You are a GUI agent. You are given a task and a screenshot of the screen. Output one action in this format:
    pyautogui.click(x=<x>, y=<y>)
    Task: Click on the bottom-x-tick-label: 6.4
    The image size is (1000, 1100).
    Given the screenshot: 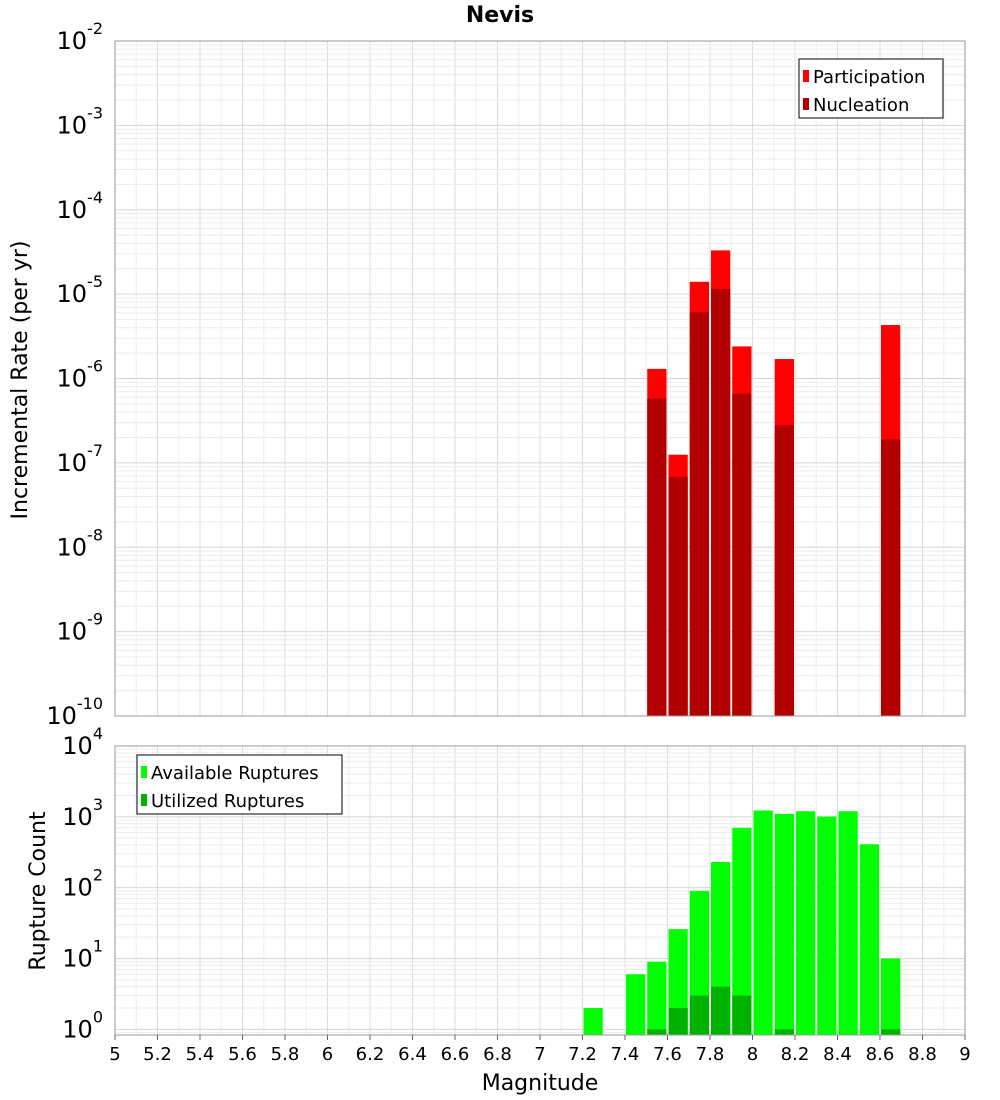 What is the action you would take?
    pyautogui.click(x=412, y=1054)
    